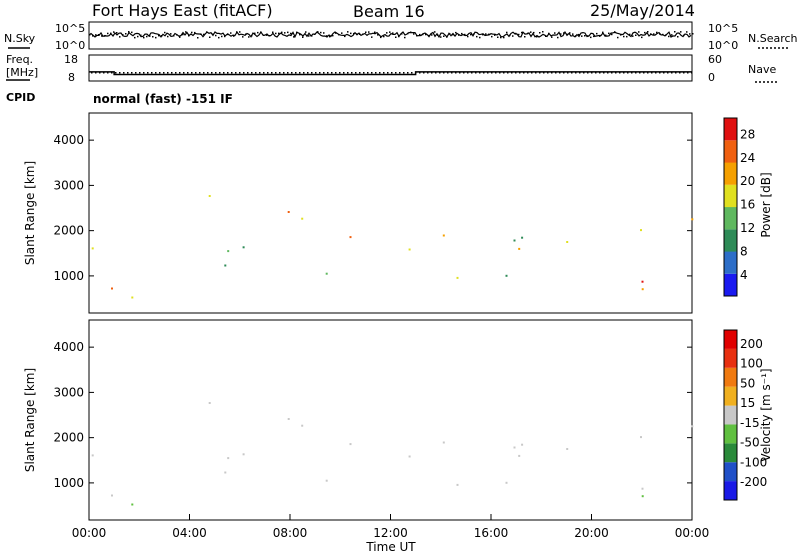 Image resolution: width=800 pixels, height=554 pixels. What do you see at coordinates (20, 97) in the screenshot?
I see `cpid-label: CPID` at bounding box center [20, 97].